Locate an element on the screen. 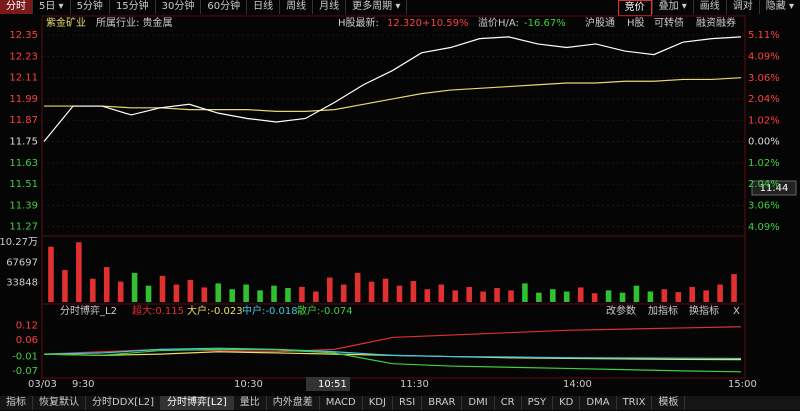  period-tab: 周线 is located at coordinates (297, 7).